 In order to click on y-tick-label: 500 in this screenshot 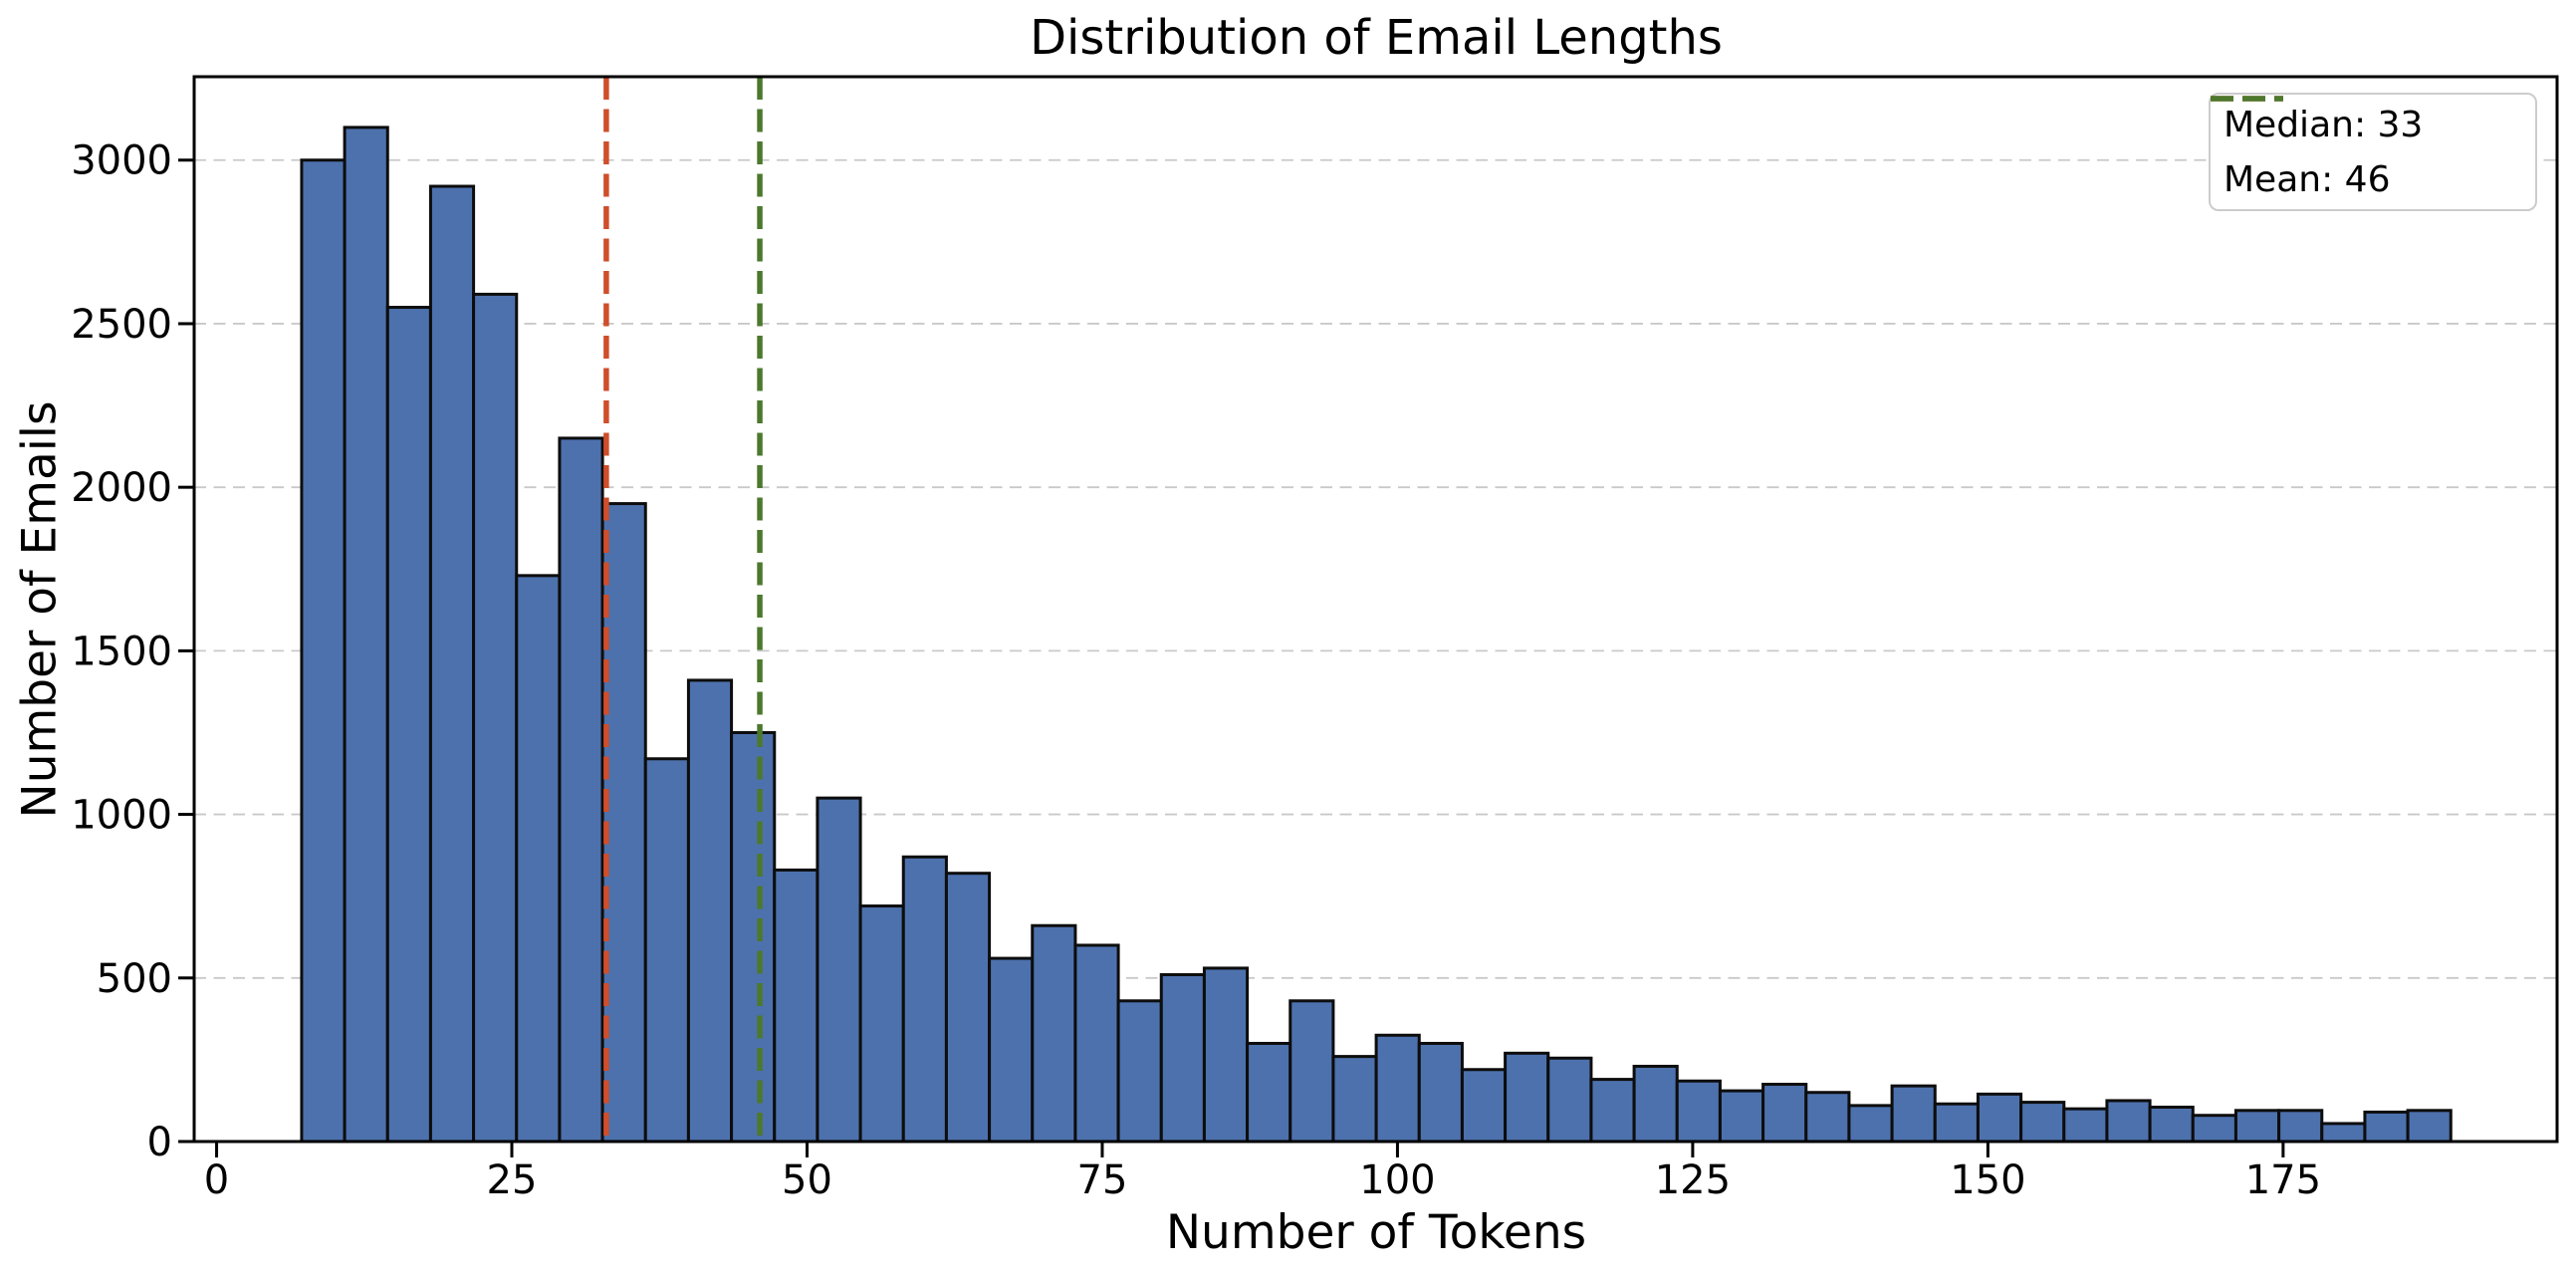, I will do `click(134, 979)`.